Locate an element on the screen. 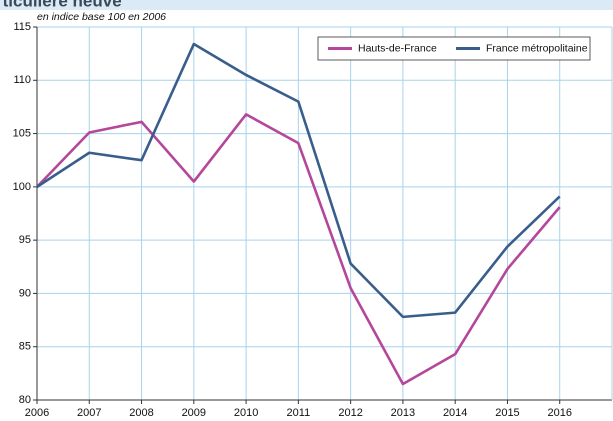 This screenshot has height=421, width=613. x-tick-label: 2013 is located at coordinates (403, 413).